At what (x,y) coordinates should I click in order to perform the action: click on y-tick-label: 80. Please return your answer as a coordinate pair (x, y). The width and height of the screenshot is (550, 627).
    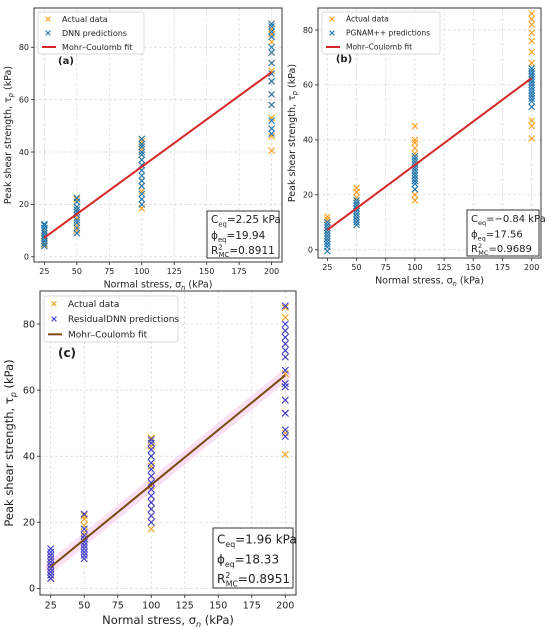
    Looking at the image, I should click on (29, 324).